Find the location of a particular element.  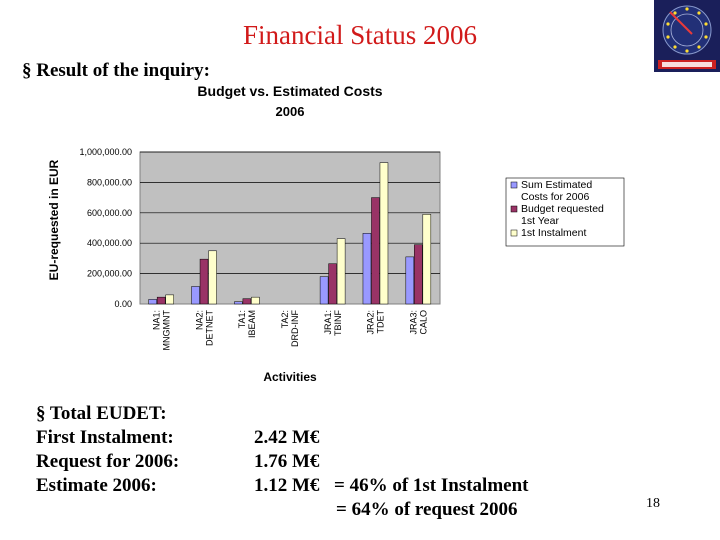

x-tick-label: TA2:DRD-INF is located at coordinates (290, 328).